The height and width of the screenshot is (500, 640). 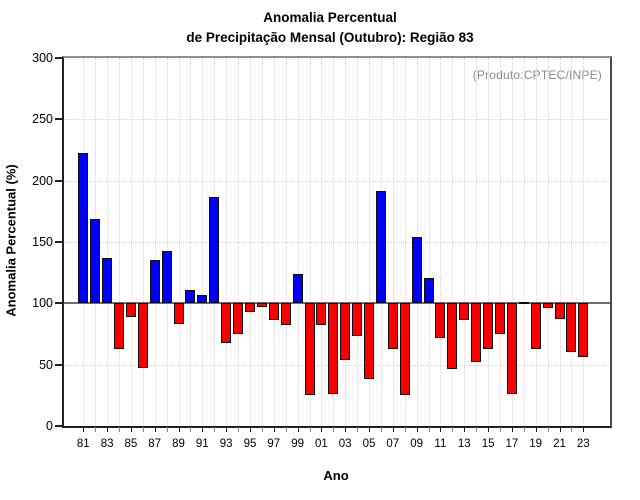 What do you see at coordinates (488, 326) in the screenshot?
I see `bar-2015` at bounding box center [488, 326].